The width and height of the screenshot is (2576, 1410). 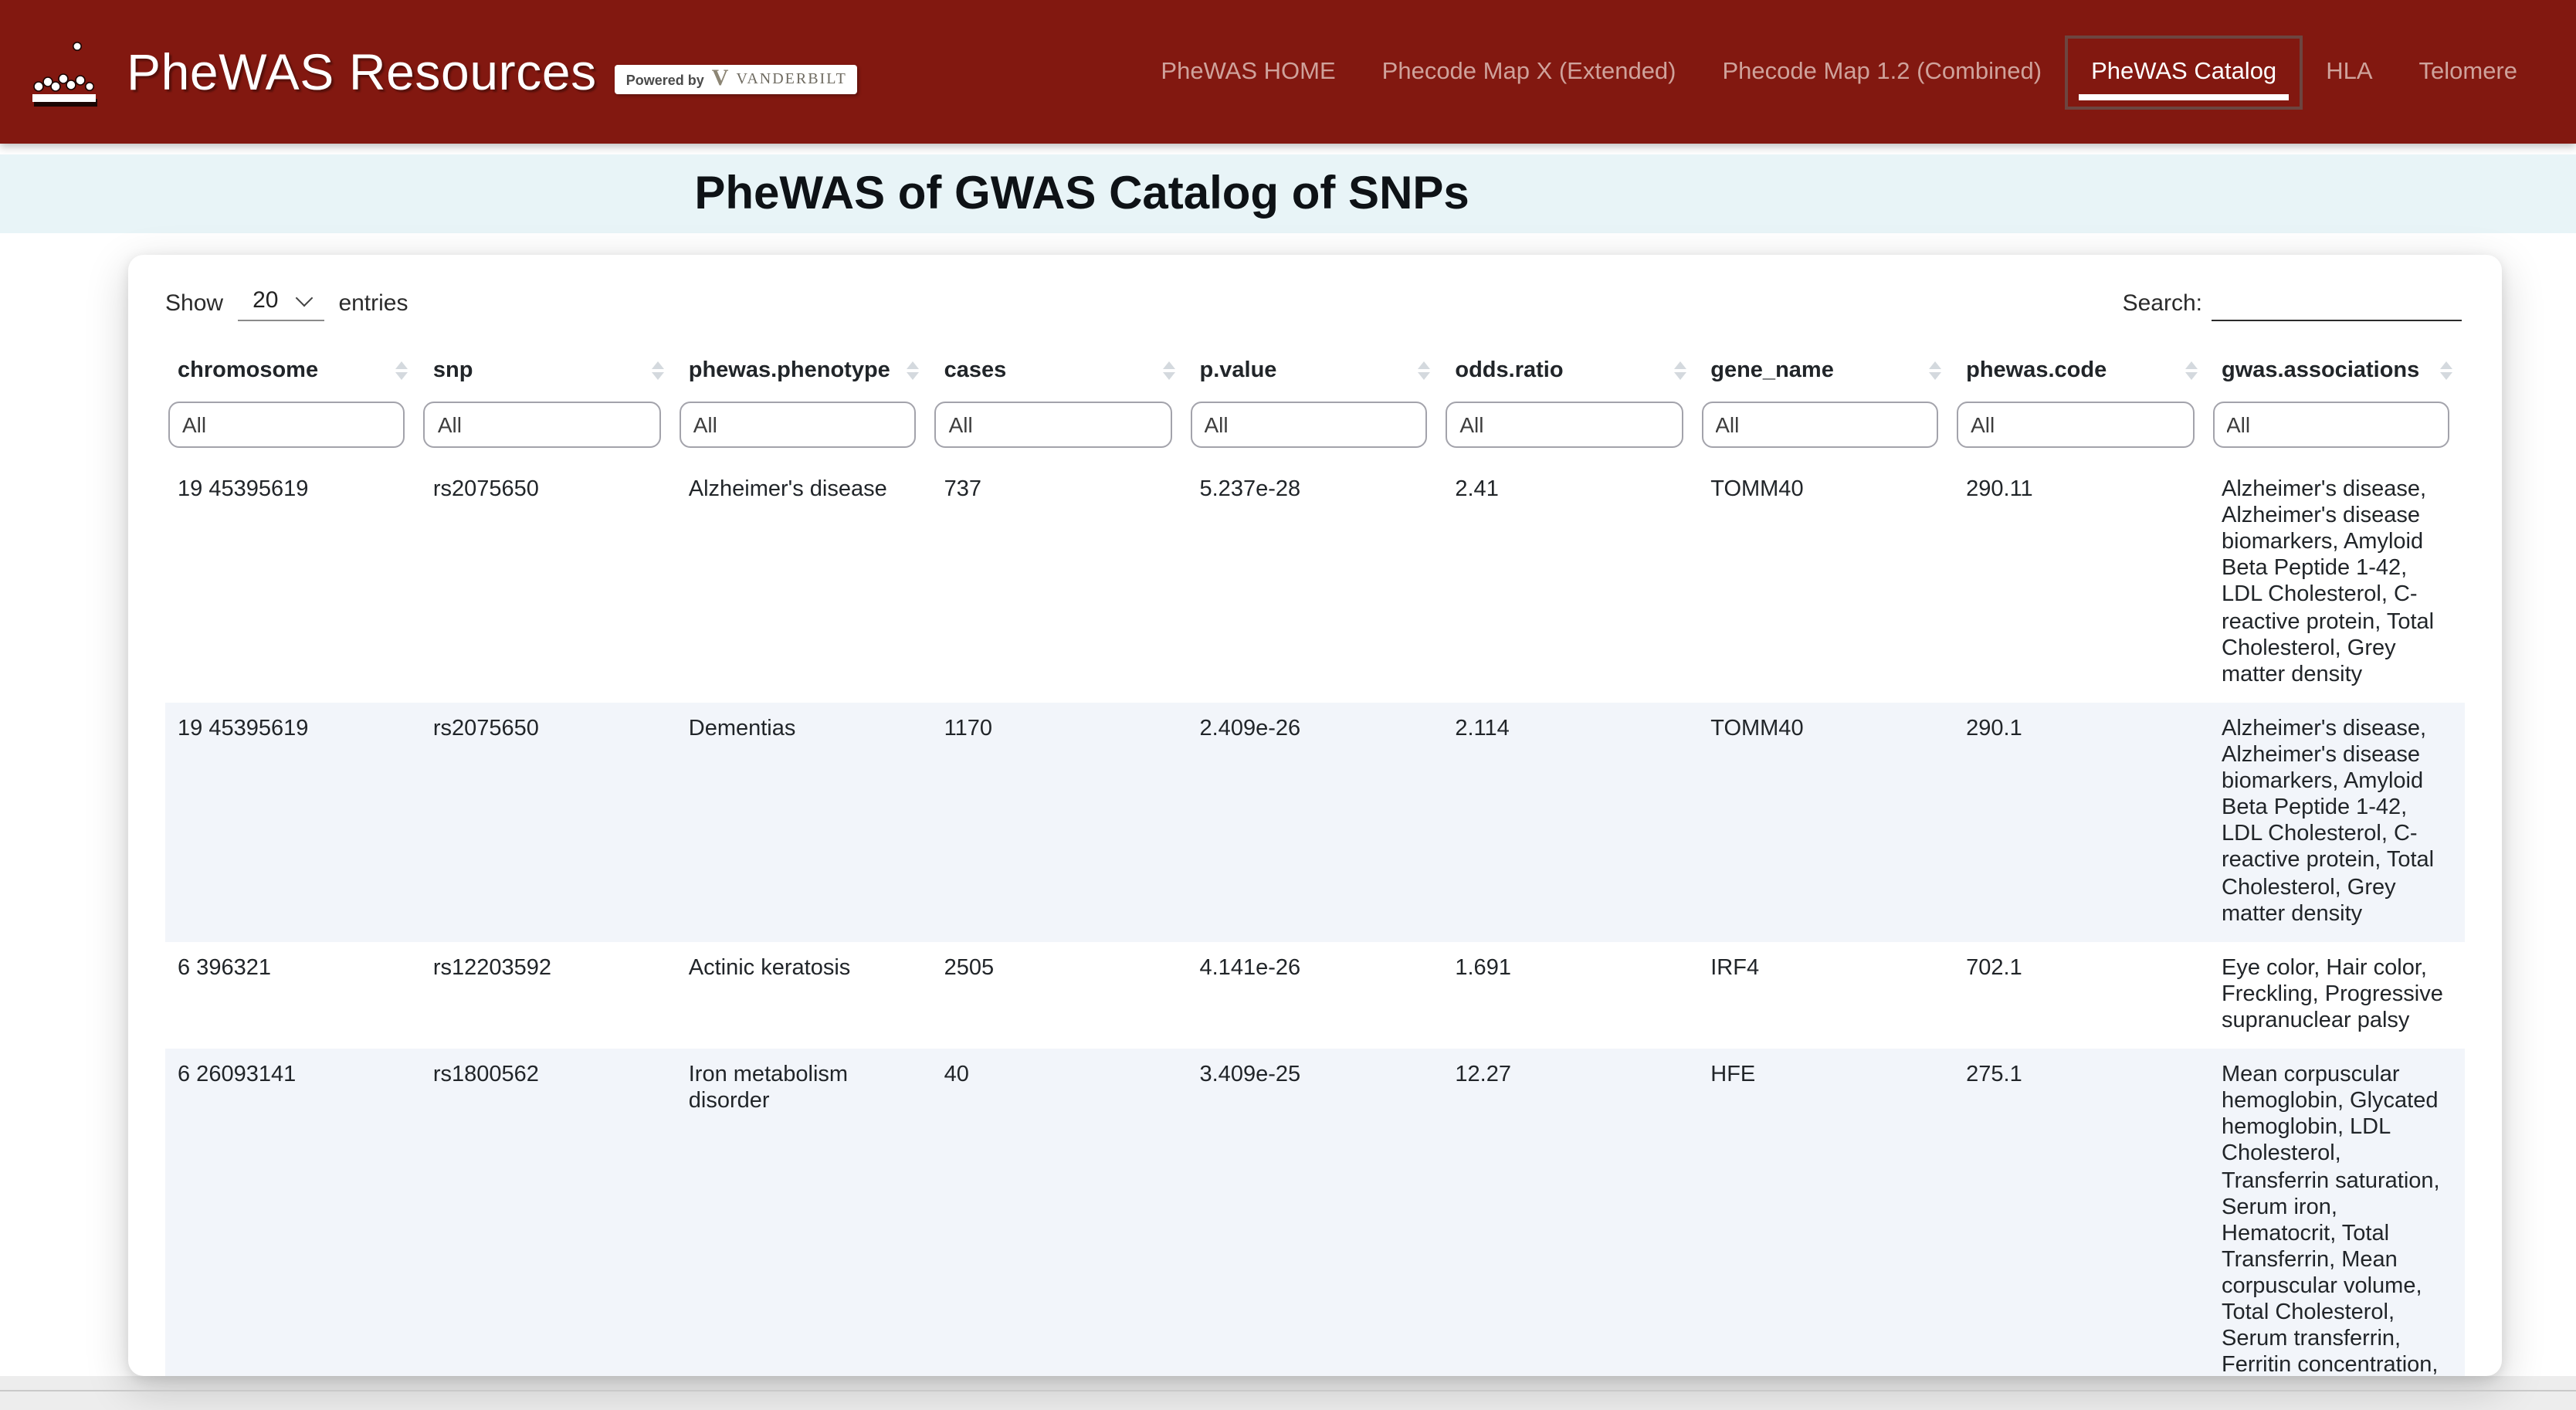 What do you see at coordinates (2184, 72) in the screenshot?
I see `nav-item-phewas-catalog: PheWAS Catalog` at bounding box center [2184, 72].